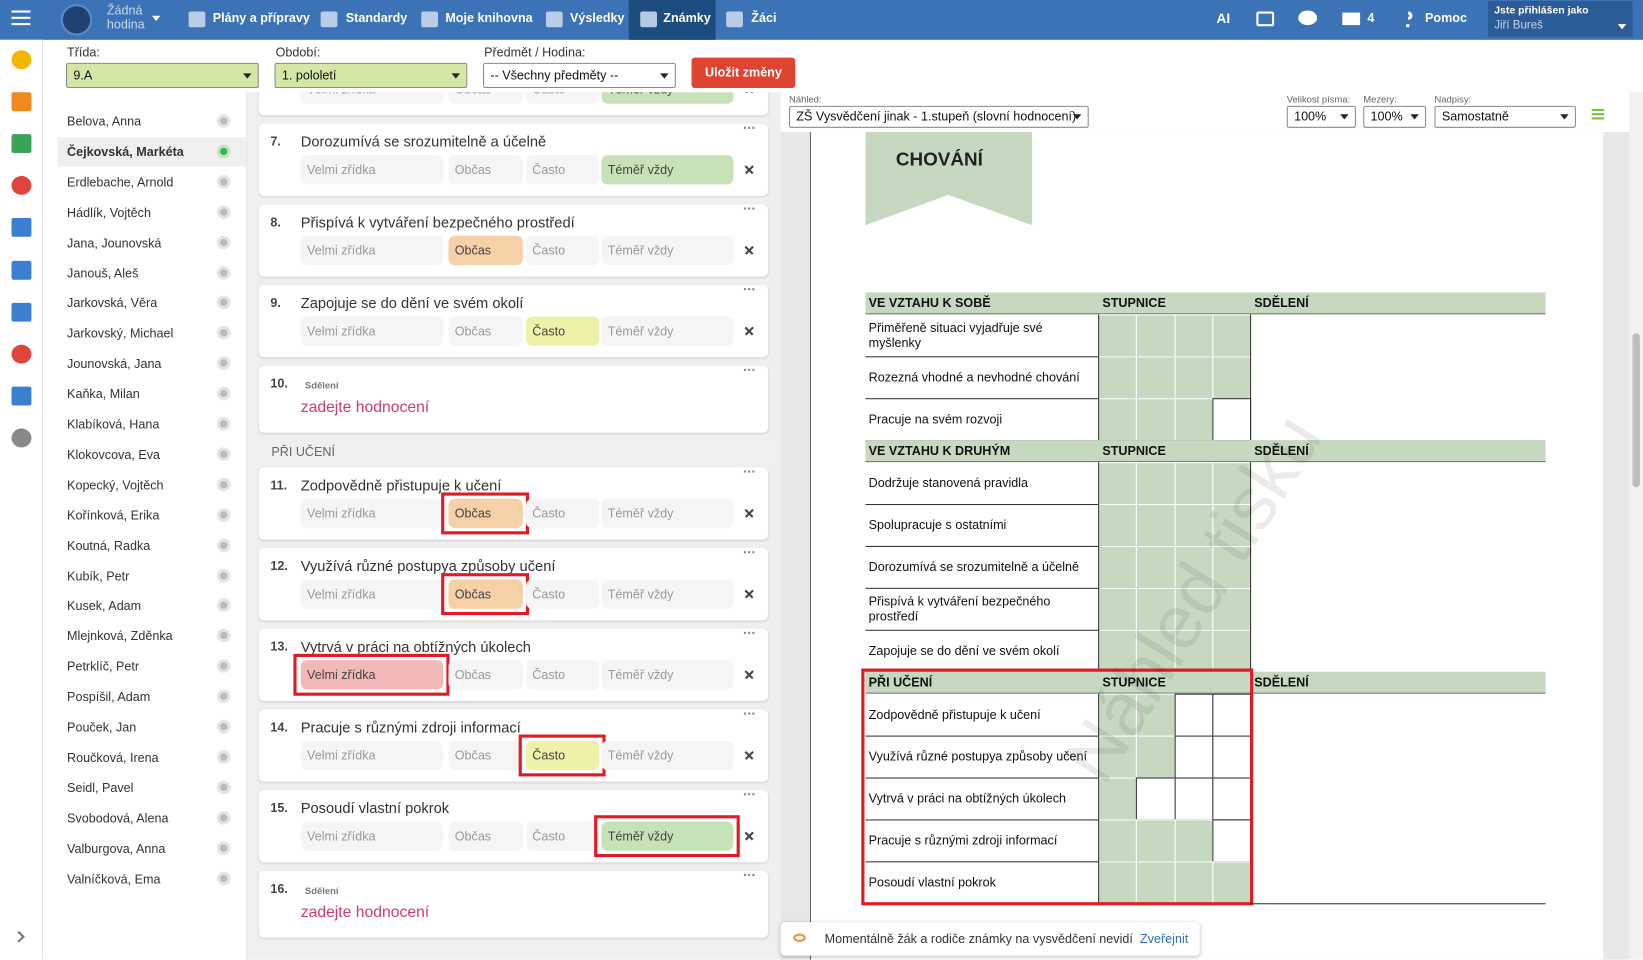 The width and height of the screenshot is (1643, 960). What do you see at coordinates (152, 363) in the screenshot?
I see `student-row: Jounovská, Jana` at bounding box center [152, 363].